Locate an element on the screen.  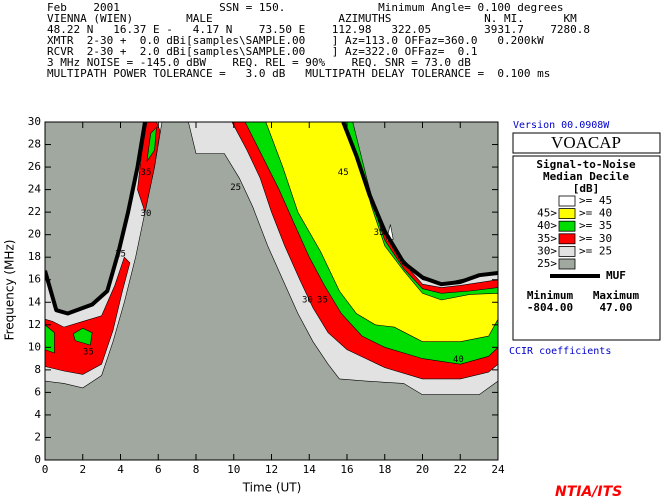
legend-title: [dB] is located at coordinates (586, 188).